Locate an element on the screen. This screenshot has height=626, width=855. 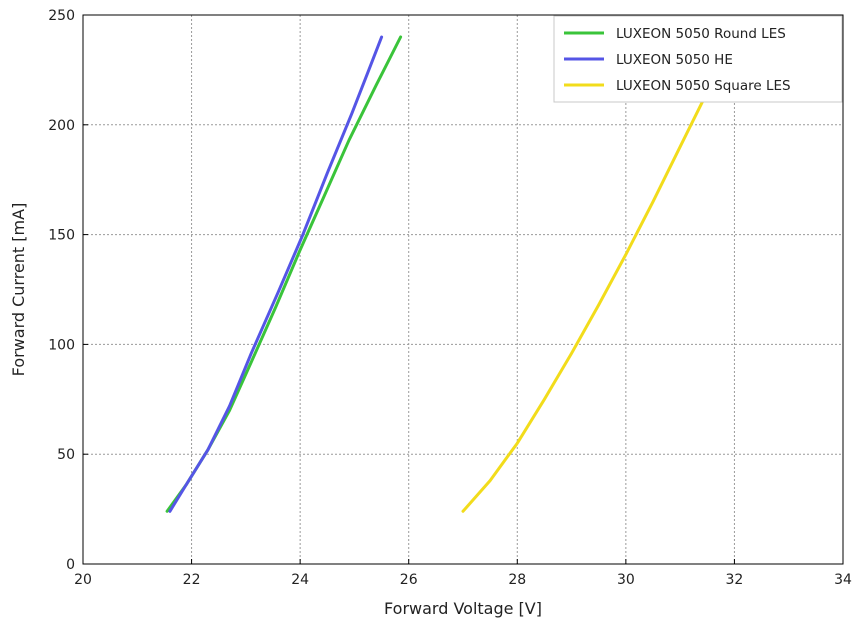
x-tick-label: 32 is located at coordinates (735, 580).